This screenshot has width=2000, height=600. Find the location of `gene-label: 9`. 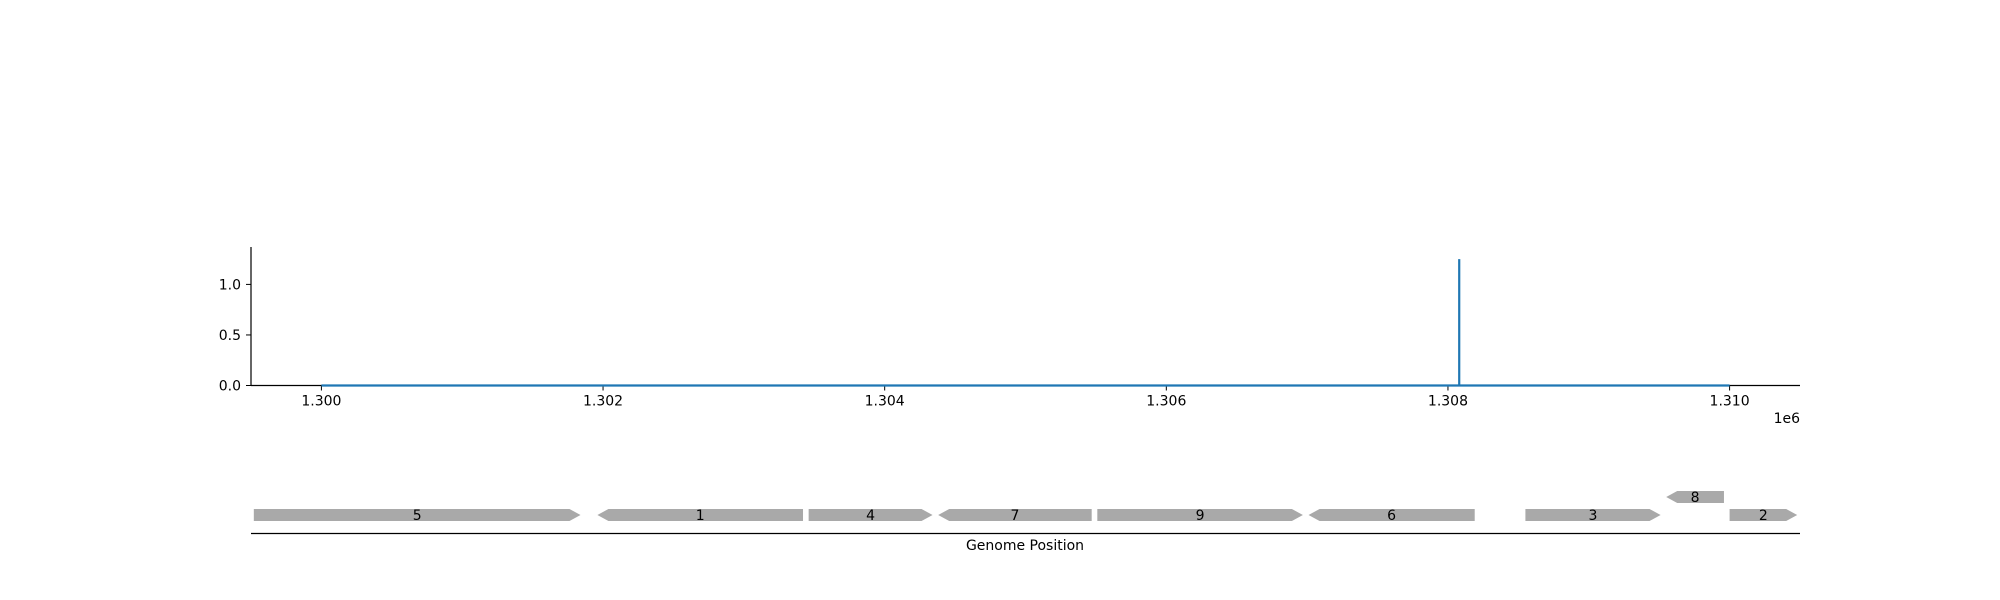

gene-label: 9 is located at coordinates (1200, 516).